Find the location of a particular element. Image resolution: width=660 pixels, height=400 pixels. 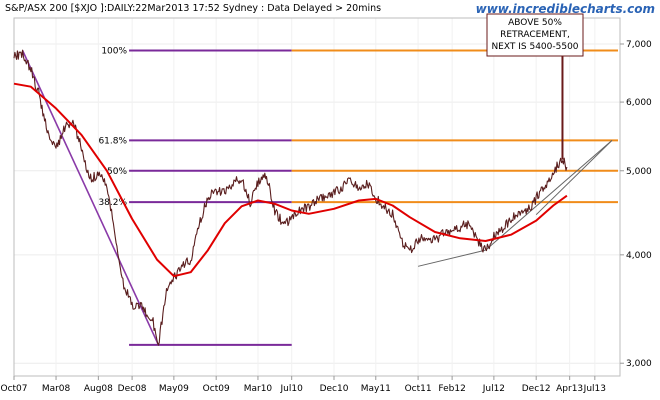

annotation-box is located at coordinates (535, 35).